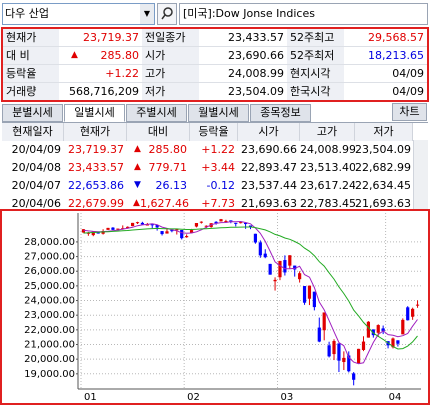  I want to click on tab: 종목정보, so click(280, 113).